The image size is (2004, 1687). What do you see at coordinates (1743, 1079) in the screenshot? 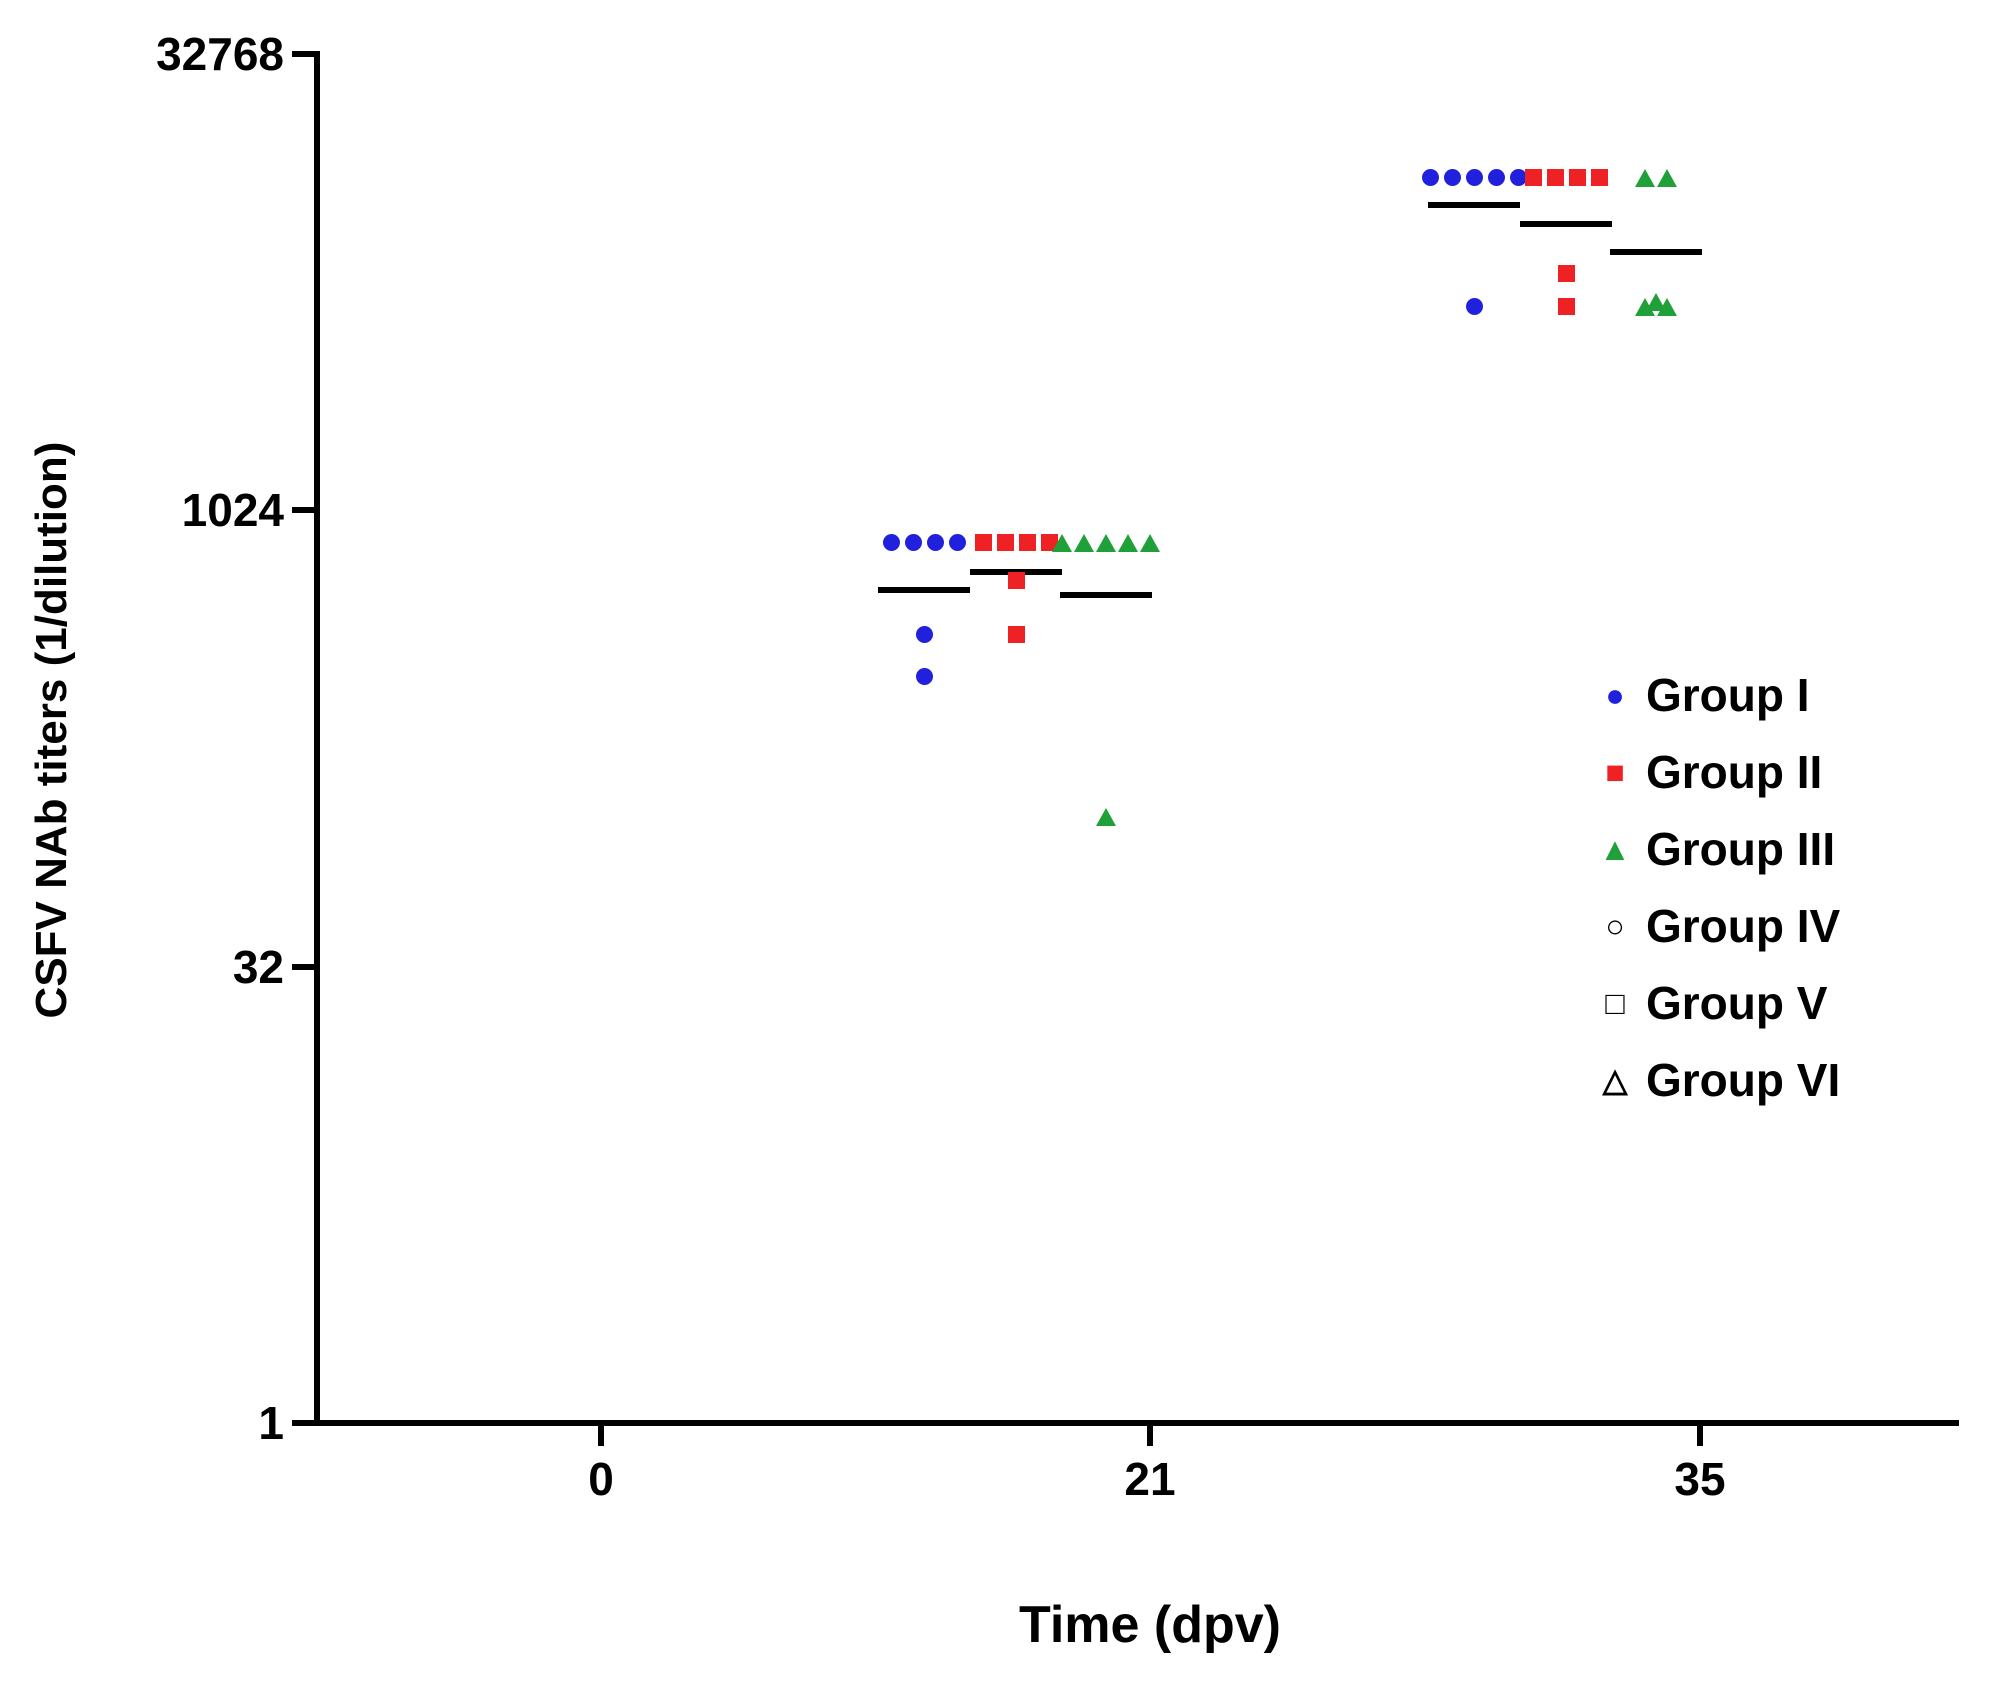
I see `legend-label: Group VI` at bounding box center [1743, 1079].